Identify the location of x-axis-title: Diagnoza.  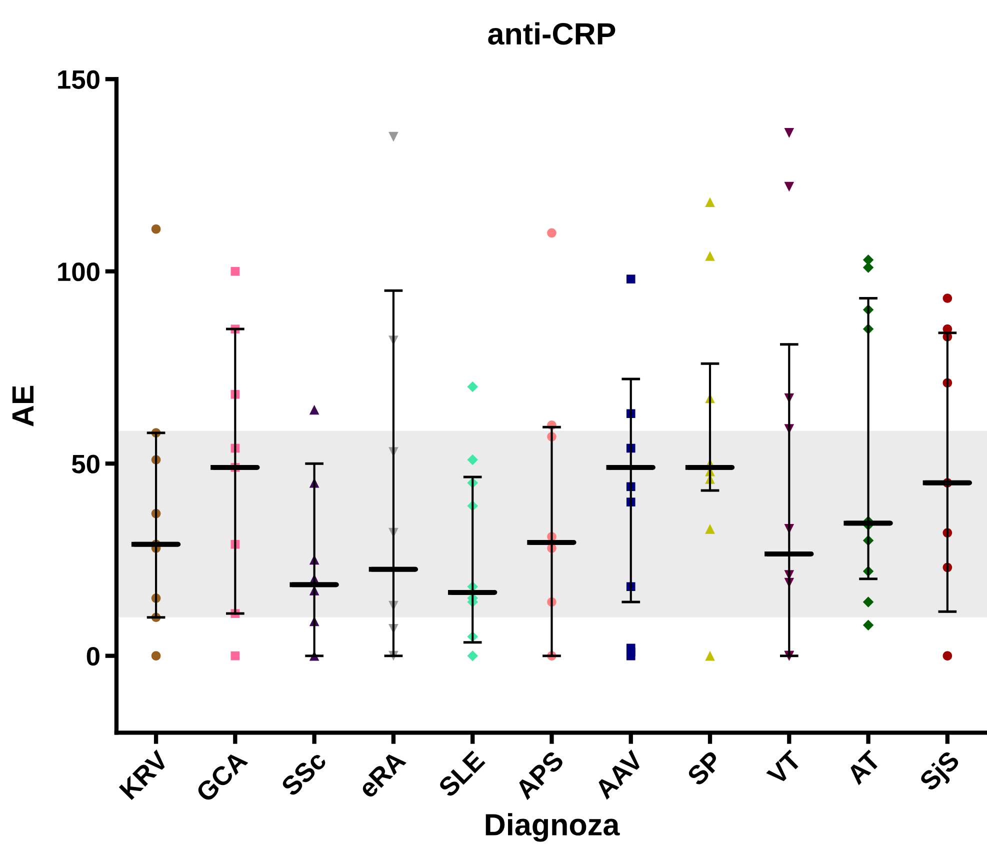
(553, 827).